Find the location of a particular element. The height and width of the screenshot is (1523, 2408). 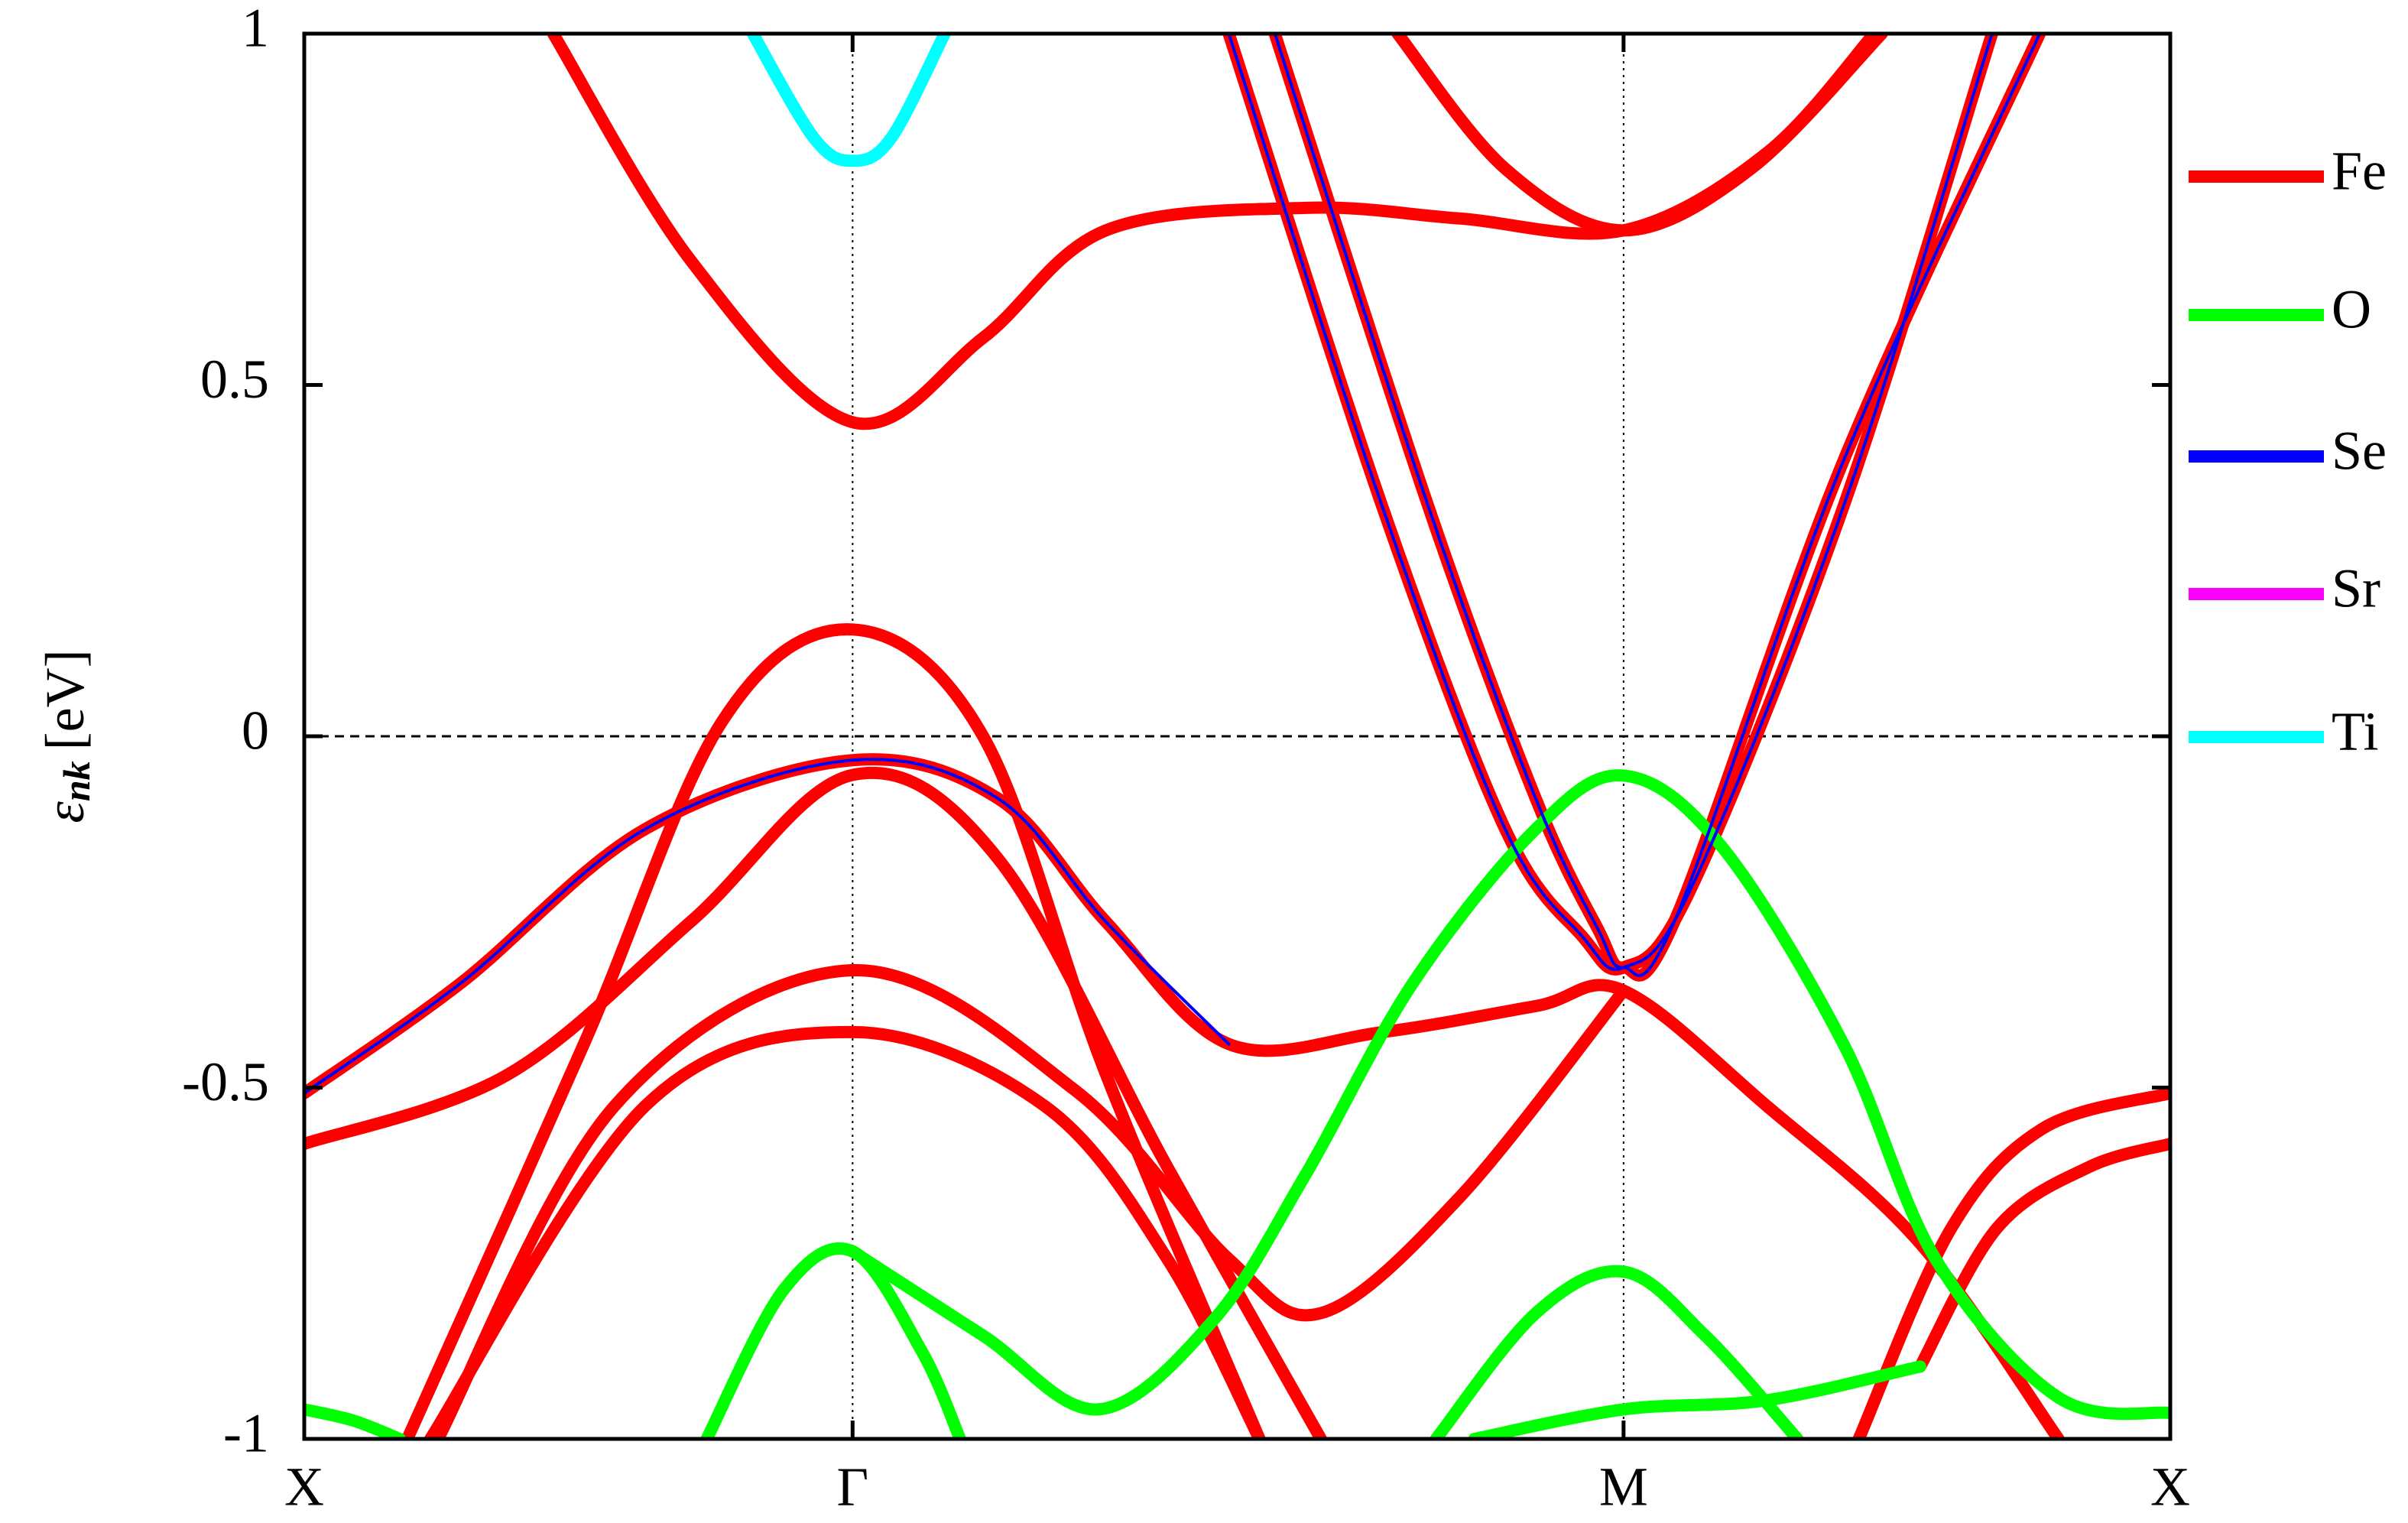

y-label-symbol: ε is located at coordinates (65, 812).